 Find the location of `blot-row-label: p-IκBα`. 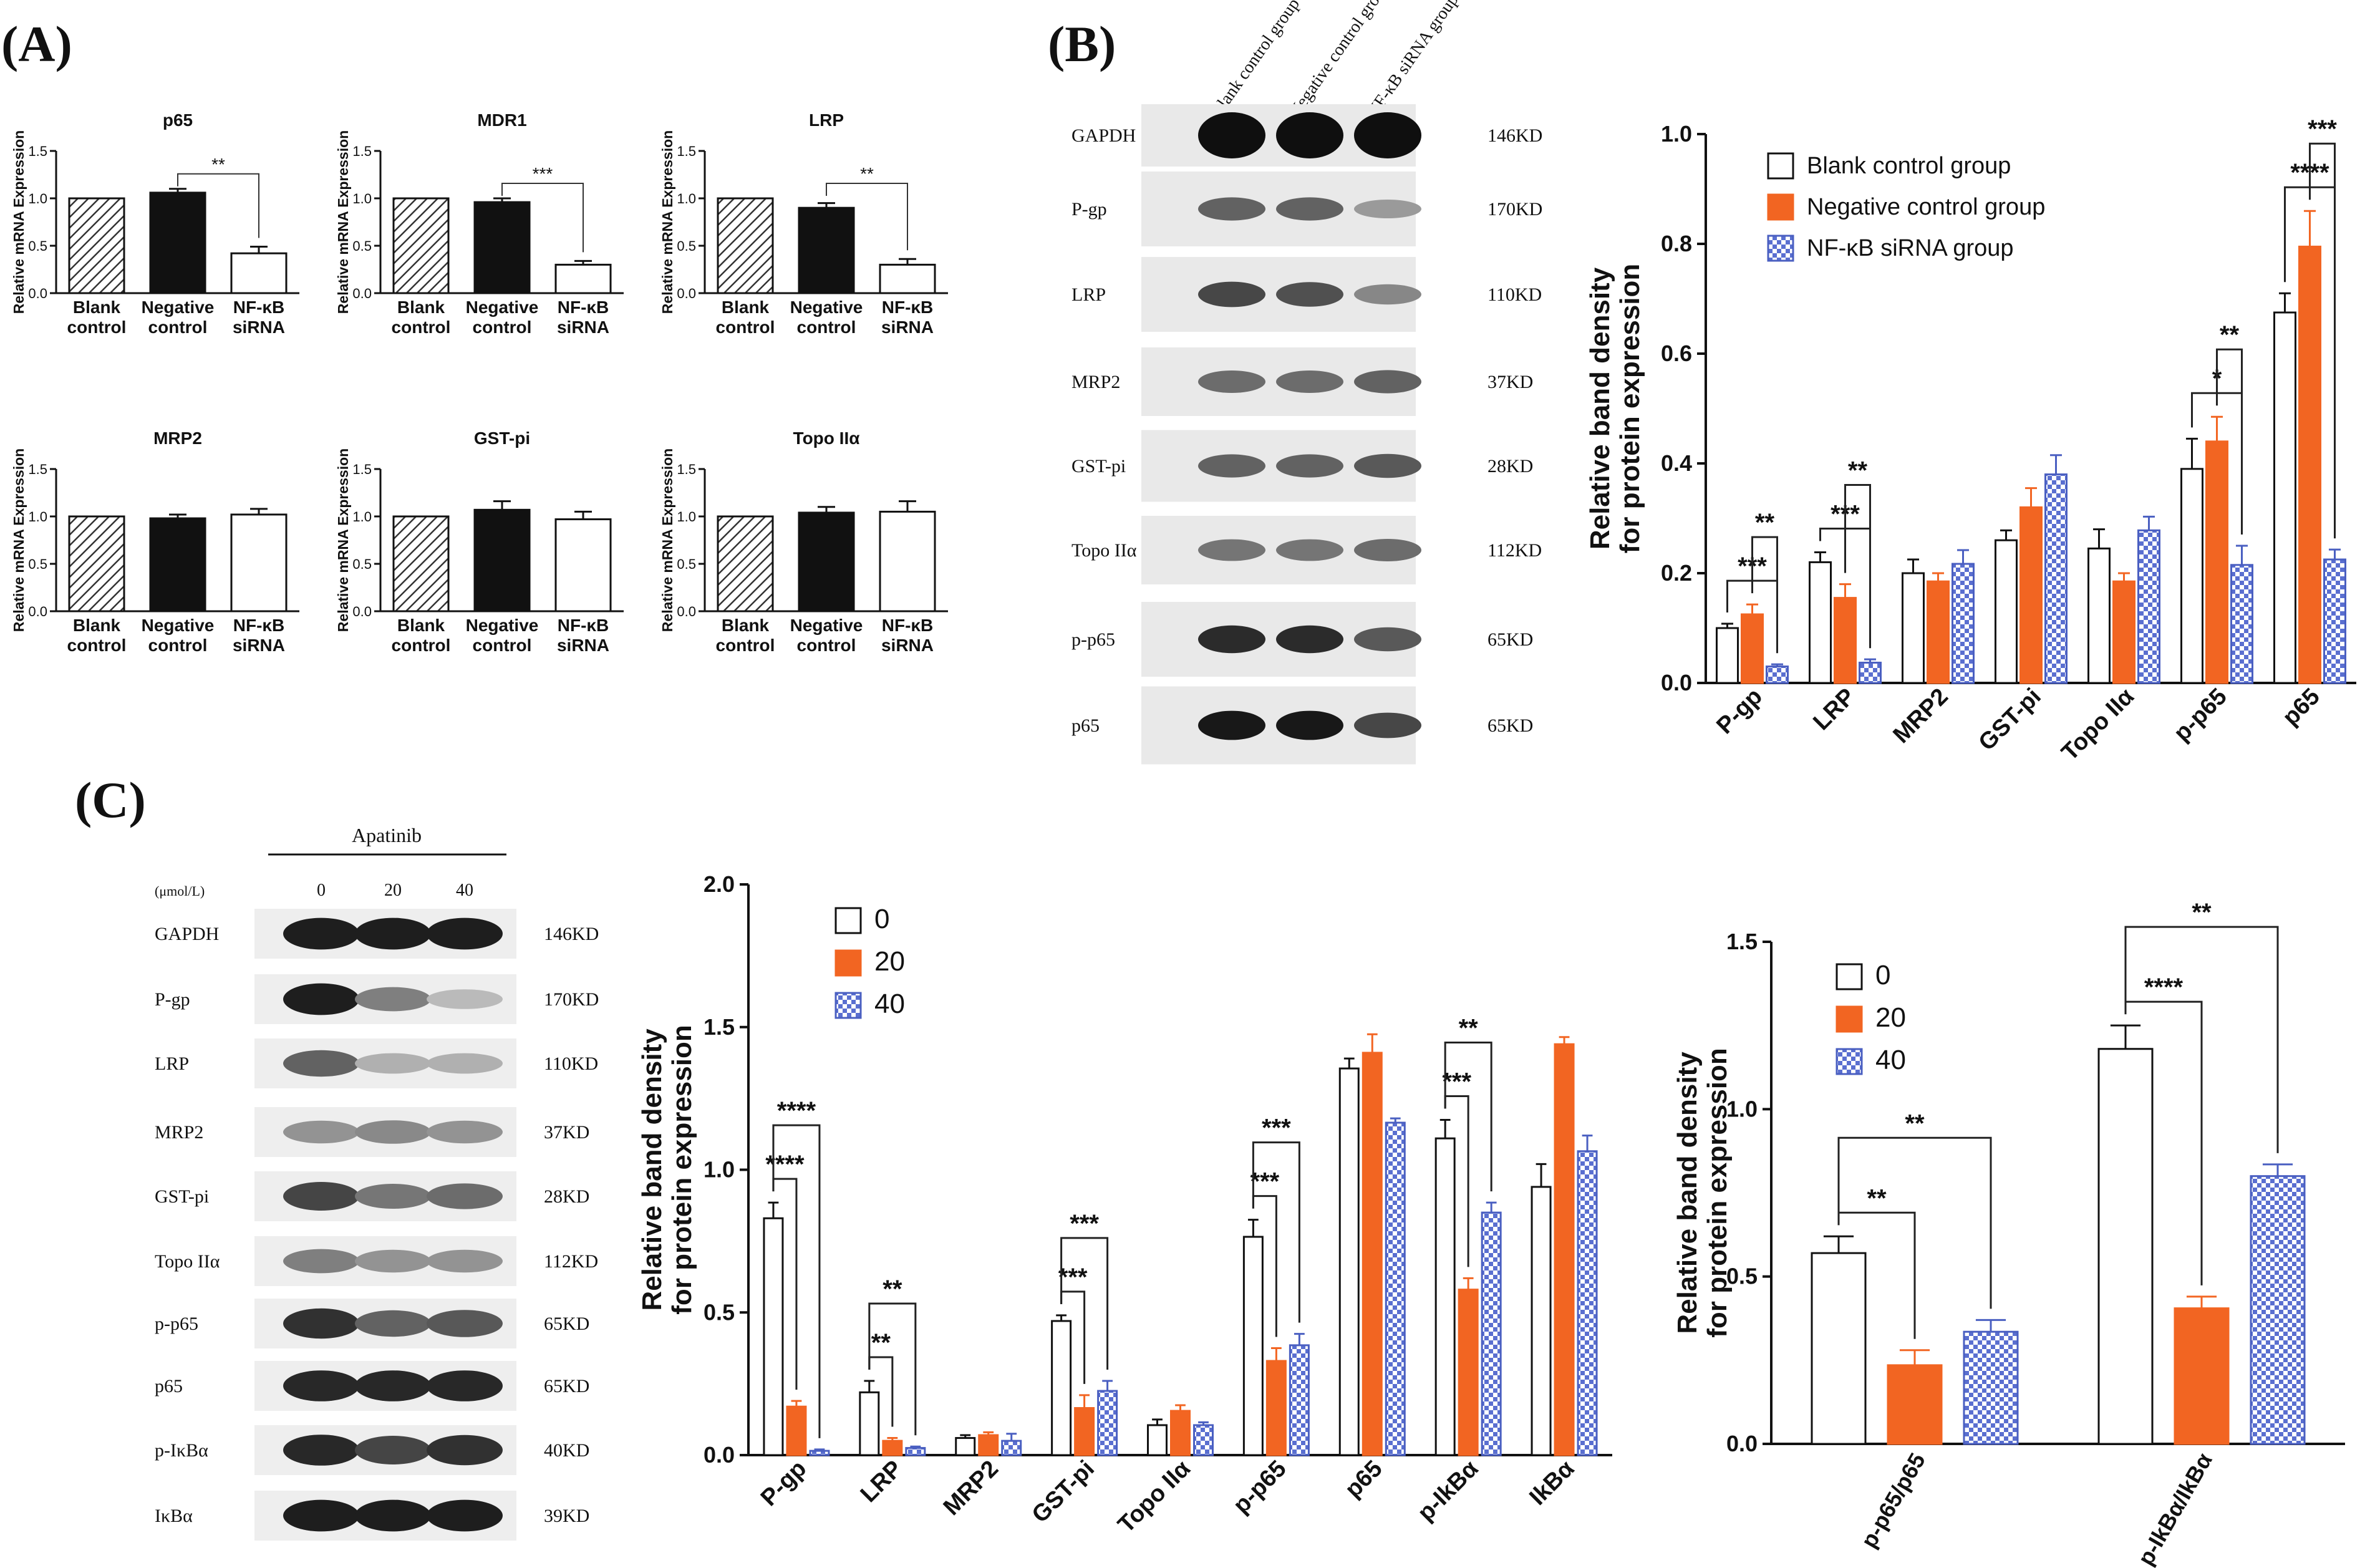

blot-row-label: p-IκBα is located at coordinates (181, 1450).